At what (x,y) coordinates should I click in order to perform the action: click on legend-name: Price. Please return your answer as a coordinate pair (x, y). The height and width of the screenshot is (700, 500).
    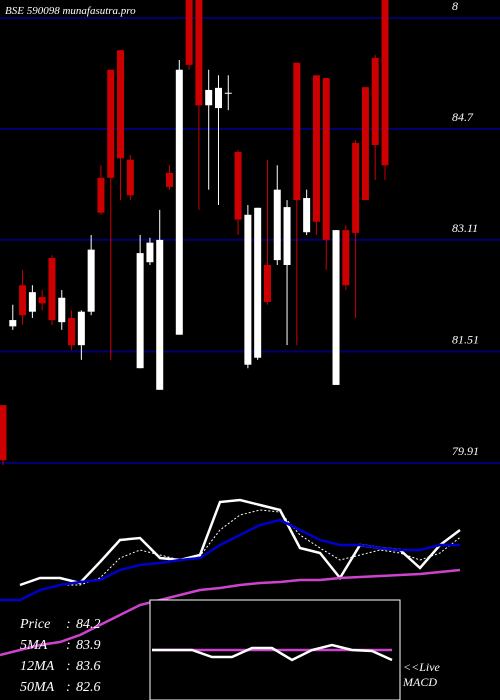
    Looking at the image, I should click on (34, 624).